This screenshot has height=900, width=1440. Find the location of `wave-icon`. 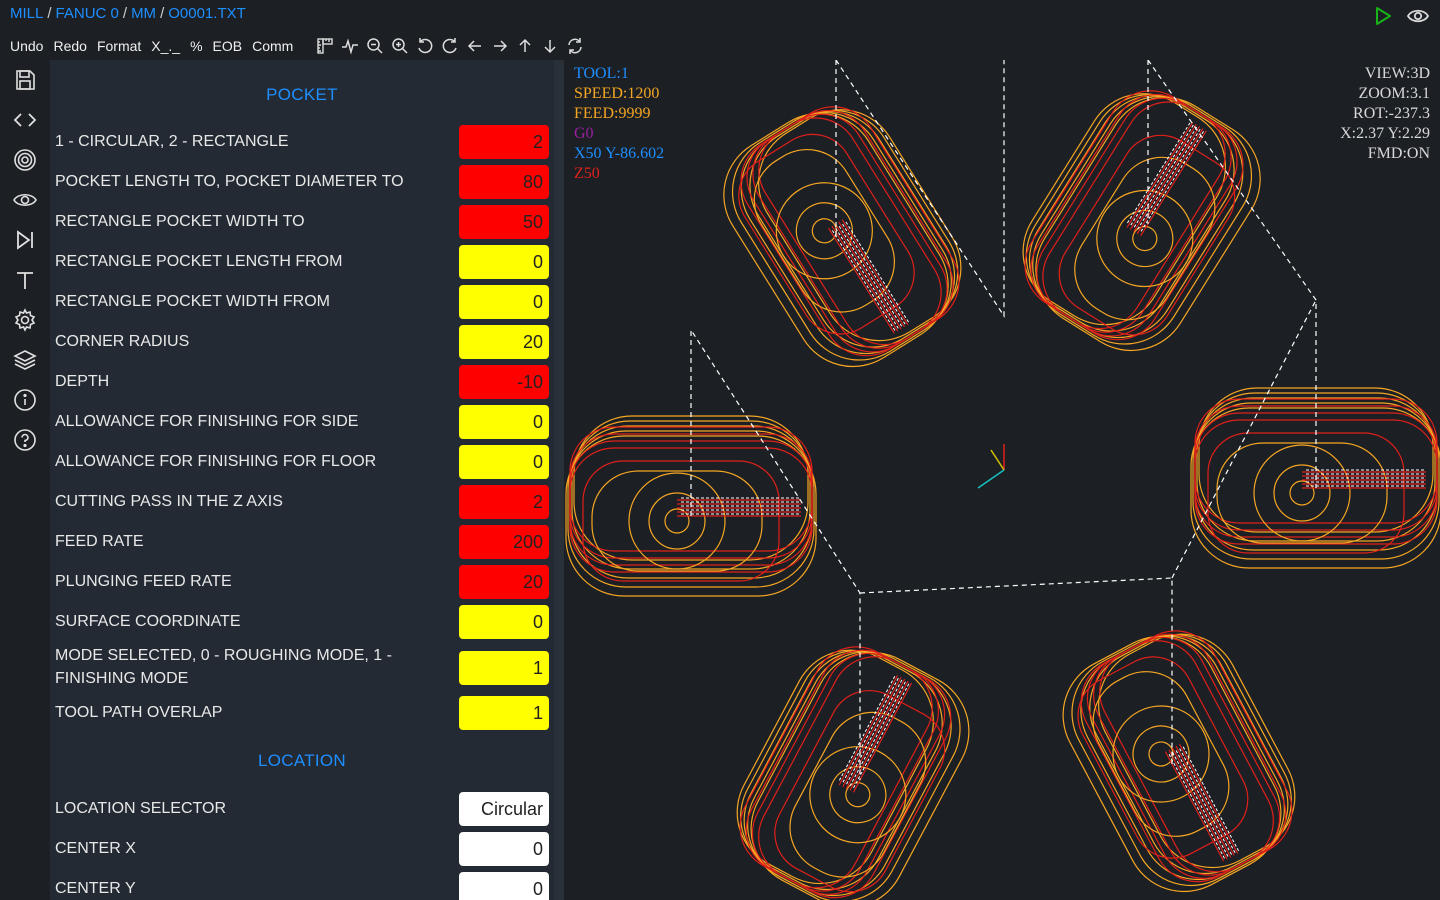

wave-icon is located at coordinates (350, 46).